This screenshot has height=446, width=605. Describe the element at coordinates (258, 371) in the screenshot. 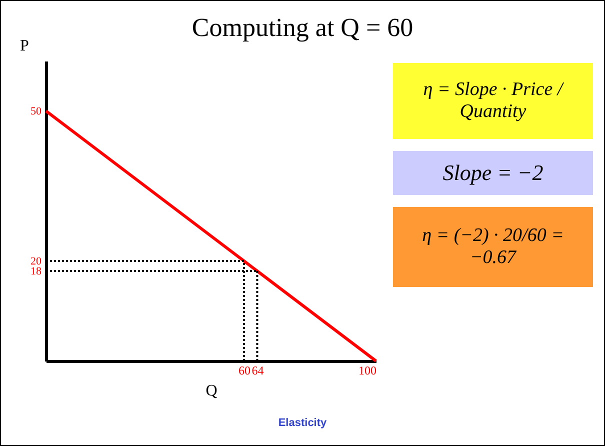

I see `x-tick-label: 64` at that location.